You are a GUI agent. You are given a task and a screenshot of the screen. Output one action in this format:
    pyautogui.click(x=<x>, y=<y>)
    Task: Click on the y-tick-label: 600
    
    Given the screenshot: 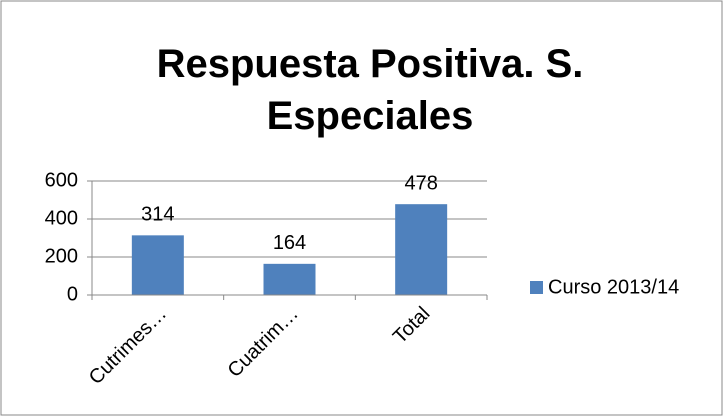 What is the action you would take?
    pyautogui.click(x=61, y=180)
    